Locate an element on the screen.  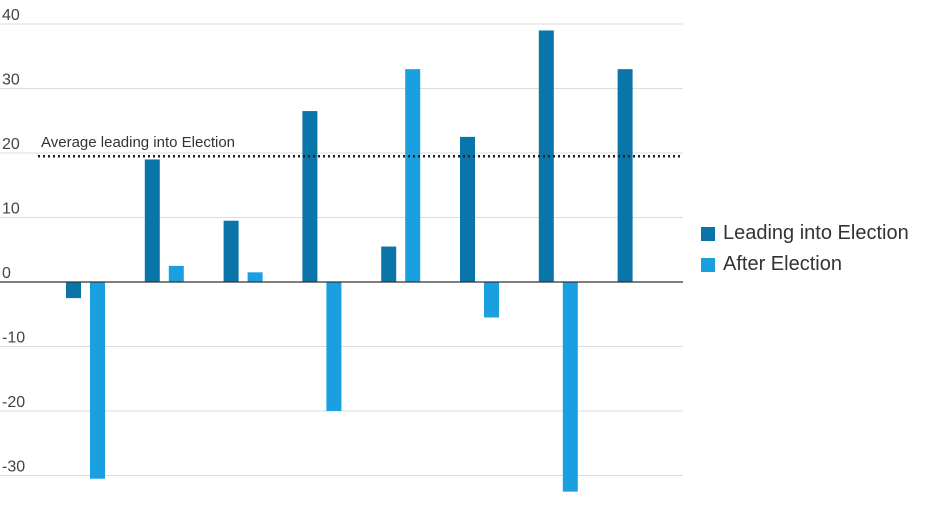
y-tick-label: -30 is located at coordinates (13, 467).